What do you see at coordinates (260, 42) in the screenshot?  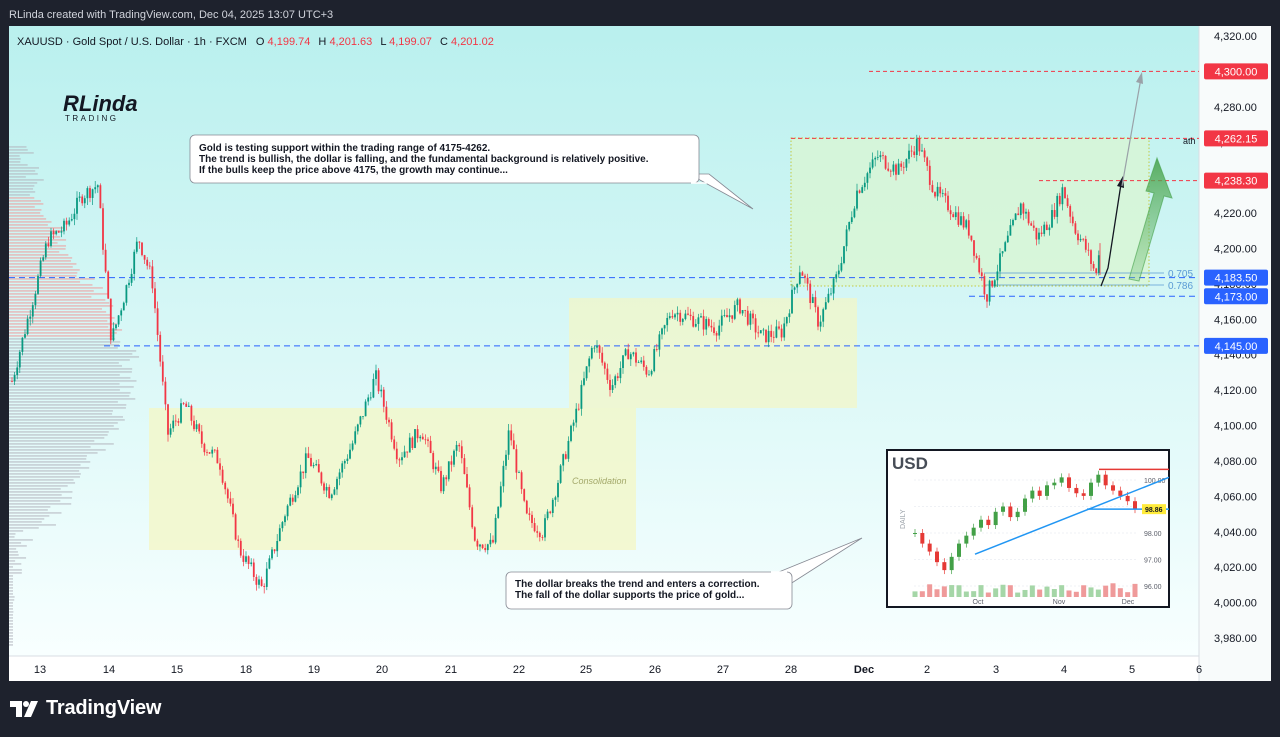 I see `open-label: O` at bounding box center [260, 42].